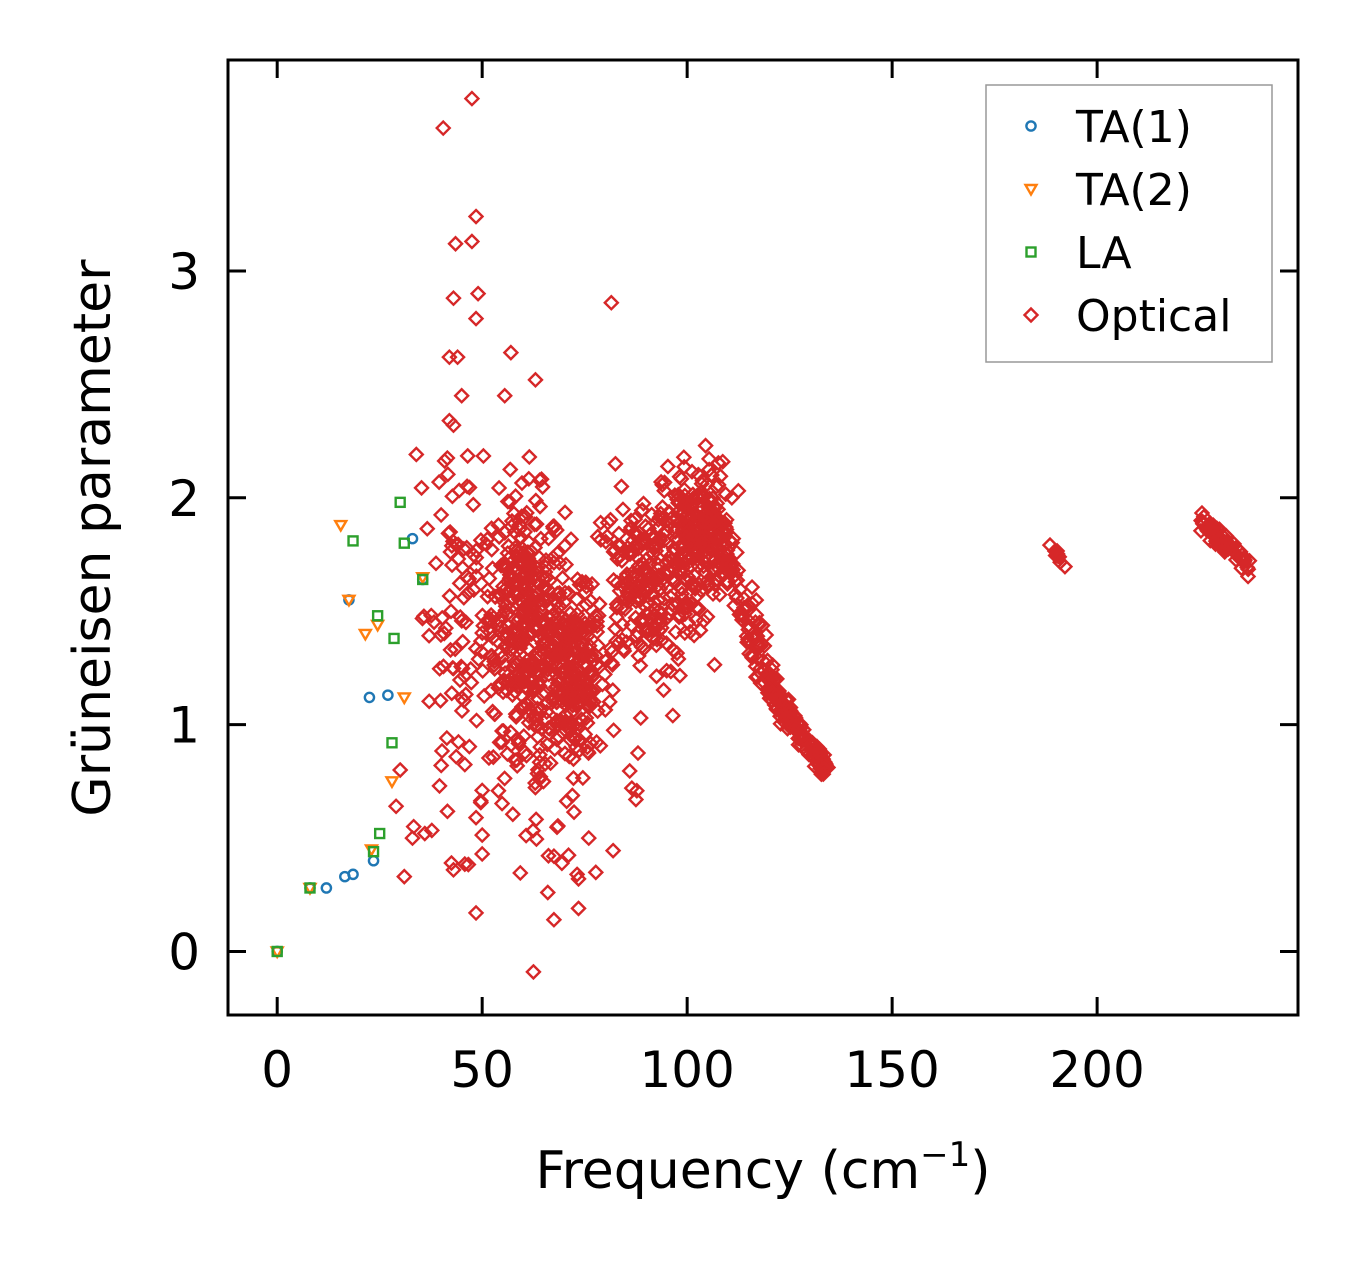 The height and width of the screenshot is (1264, 1357). Describe the element at coordinates (184, 499) in the screenshot. I see `y-tick-label: 2` at that location.